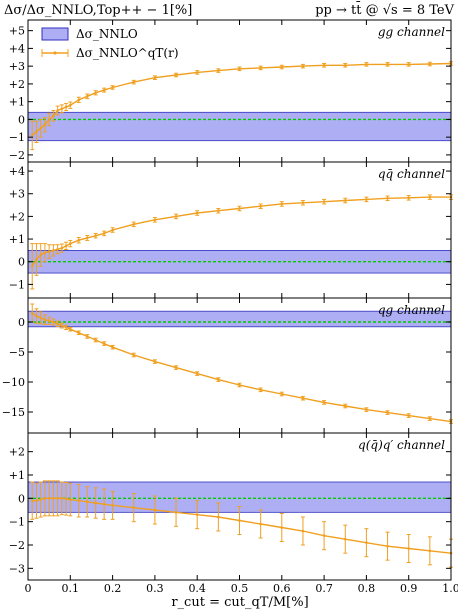 The image size is (458, 611). I want to click on x-tick-label: 0.7, so click(324, 588).